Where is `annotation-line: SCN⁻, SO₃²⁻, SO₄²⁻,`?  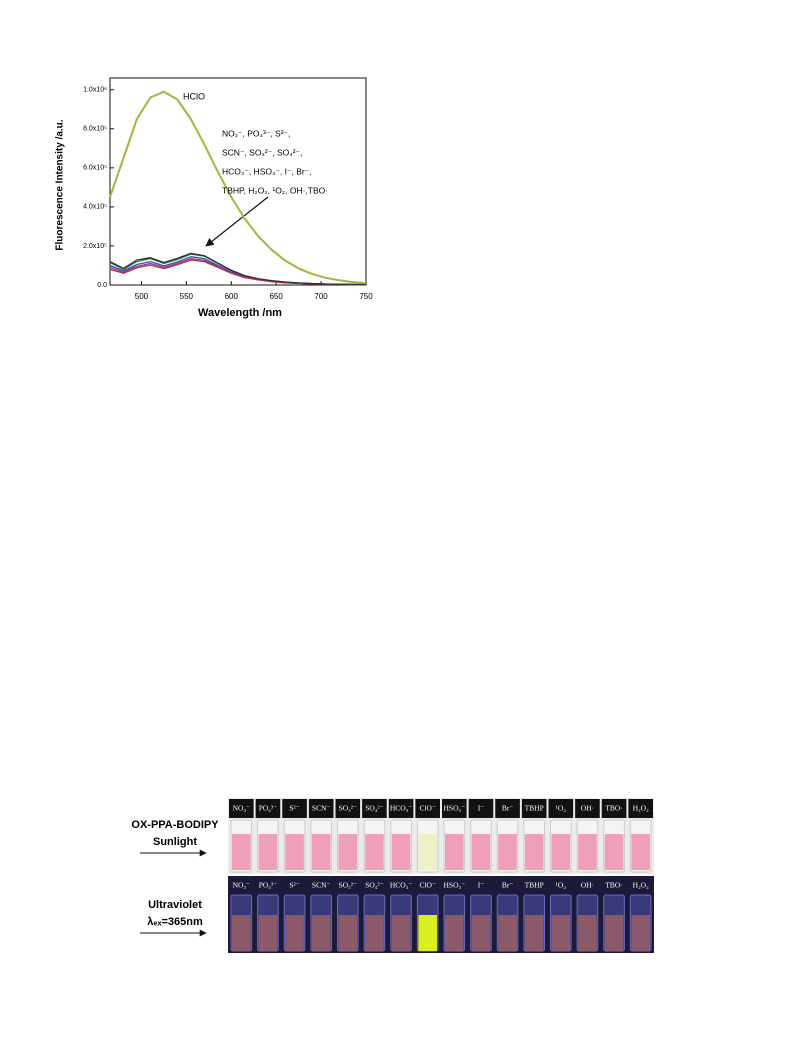
annotation-line: SCN⁻, SO₃²⁻, SO₄²⁻, is located at coordinates (262, 152).